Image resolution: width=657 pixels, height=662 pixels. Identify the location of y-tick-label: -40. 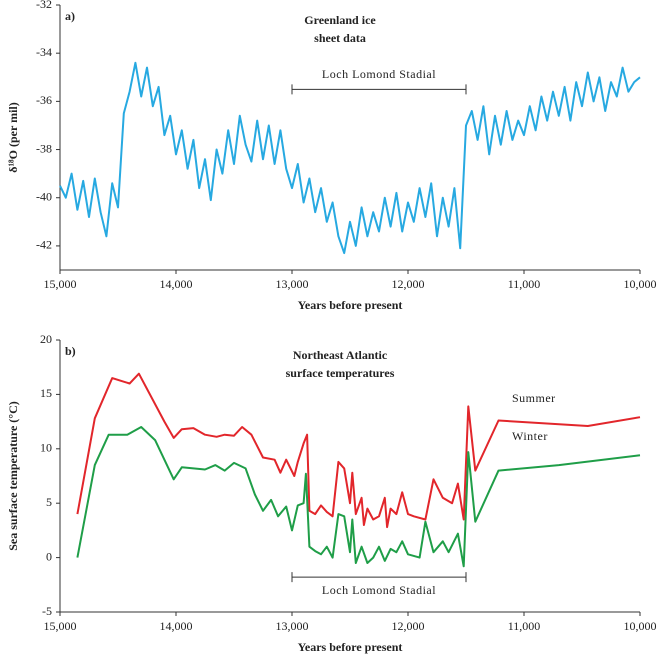
(44, 196).